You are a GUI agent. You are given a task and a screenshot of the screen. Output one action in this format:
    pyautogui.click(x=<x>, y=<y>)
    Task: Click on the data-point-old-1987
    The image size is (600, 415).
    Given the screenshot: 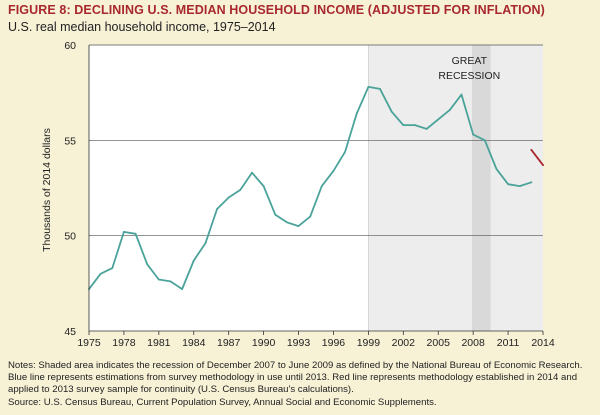 What is the action you would take?
    pyautogui.click(x=228, y=197)
    